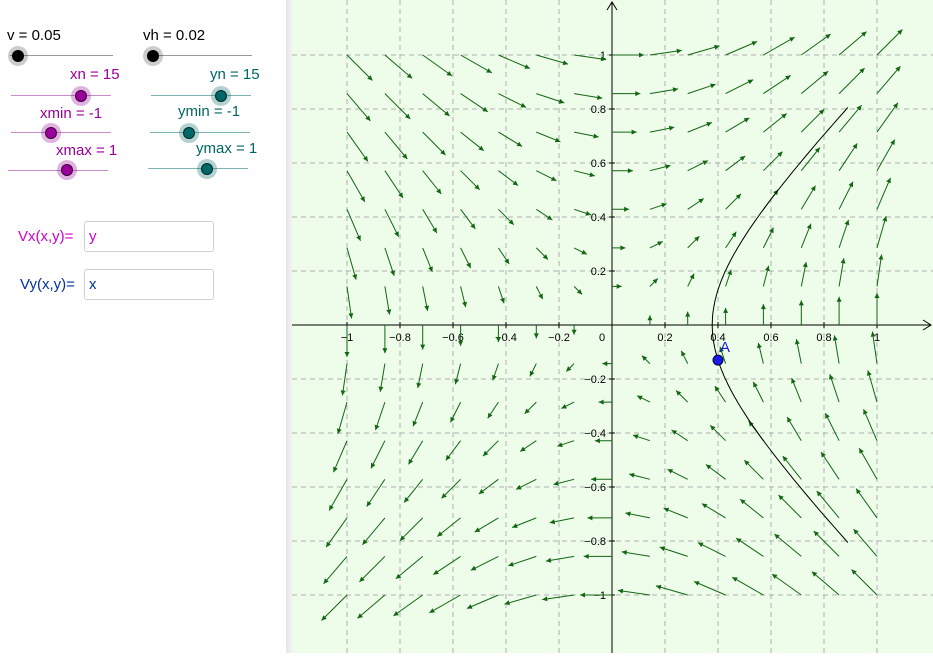  What do you see at coordinates (47, 284) in the screenshot?
I see `vy-label: Vy(x,y)=` at bounding box center [47, 284].